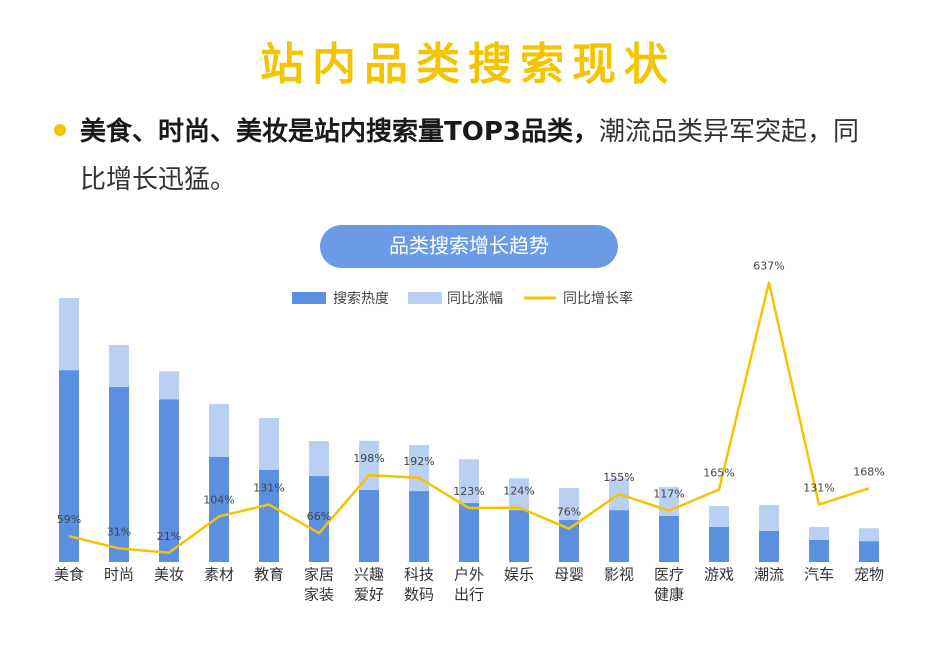  What do you see at coordinates (69, 519) in the screenshot?
I see `data-label: 59%` at bounding box center [69, 519].